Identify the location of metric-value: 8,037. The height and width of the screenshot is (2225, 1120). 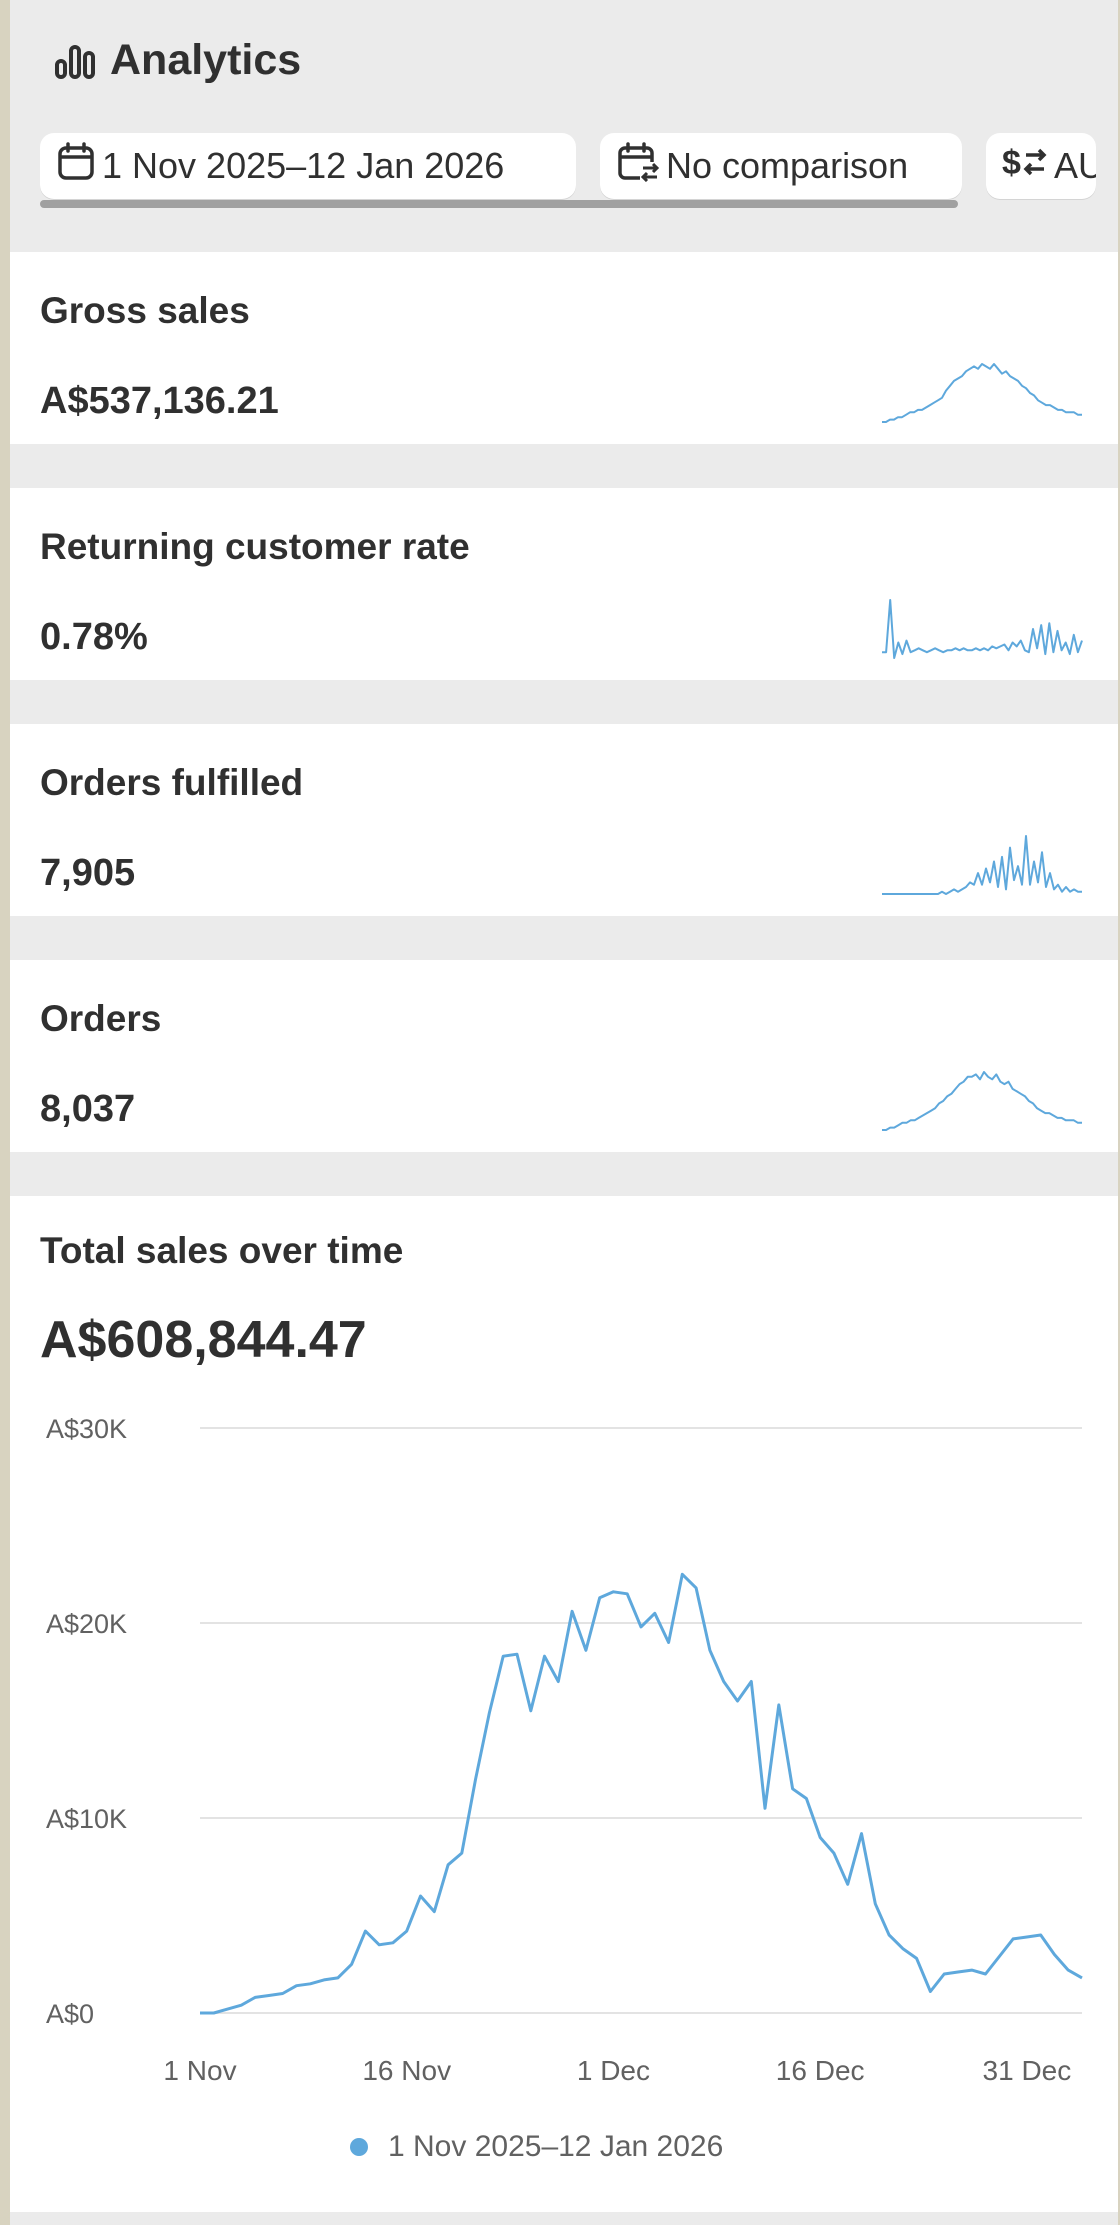
(88, 1109).